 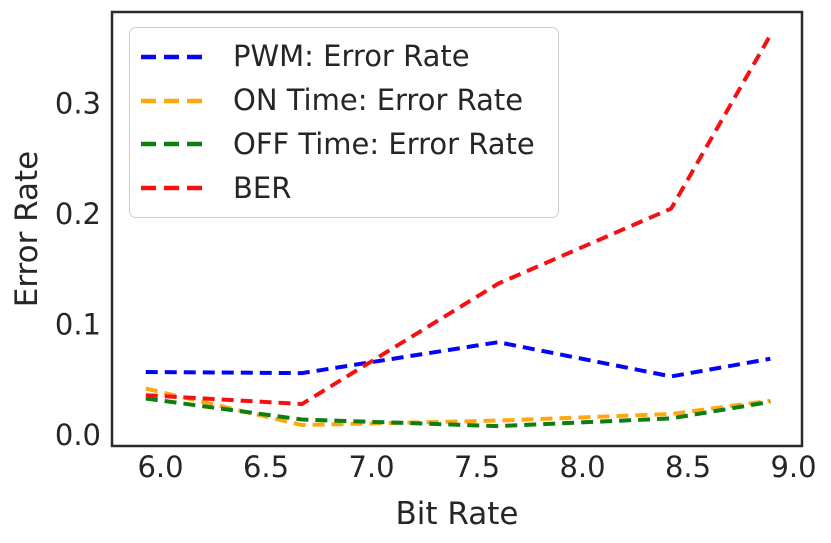 What do you see at coordinates (78, 104) in the screenshot?
I see `y-tick-label: 0.3` at bounding box center [78, 104].